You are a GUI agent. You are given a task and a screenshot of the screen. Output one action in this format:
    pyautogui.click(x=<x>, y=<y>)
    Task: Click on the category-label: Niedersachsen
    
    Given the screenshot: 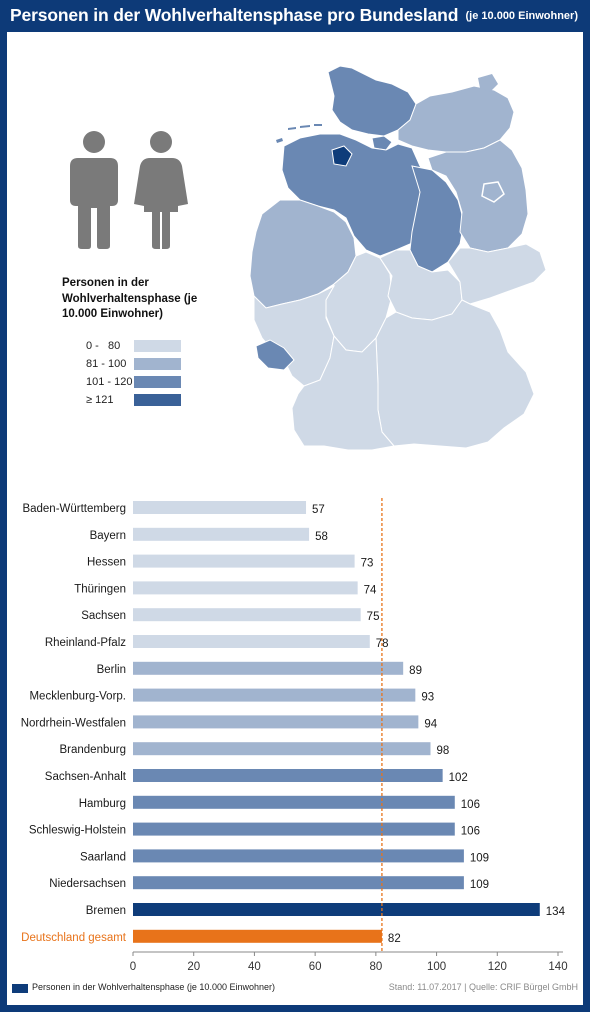 What is the action you would take?
    pyautogui.click(x=87, y=884)
    